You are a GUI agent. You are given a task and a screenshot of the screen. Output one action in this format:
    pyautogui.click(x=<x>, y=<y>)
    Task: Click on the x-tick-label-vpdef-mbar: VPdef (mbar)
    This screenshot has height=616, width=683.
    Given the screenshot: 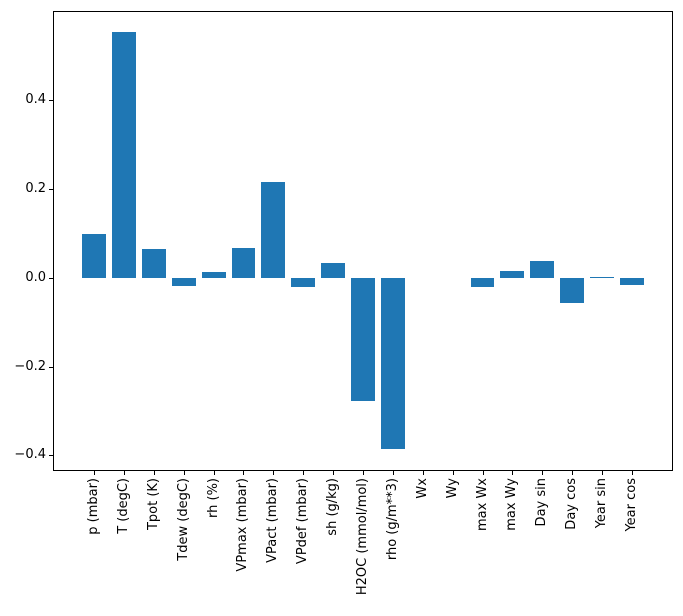 What is the action you would take?
    pyautogui.click(x=303, y=521)
    